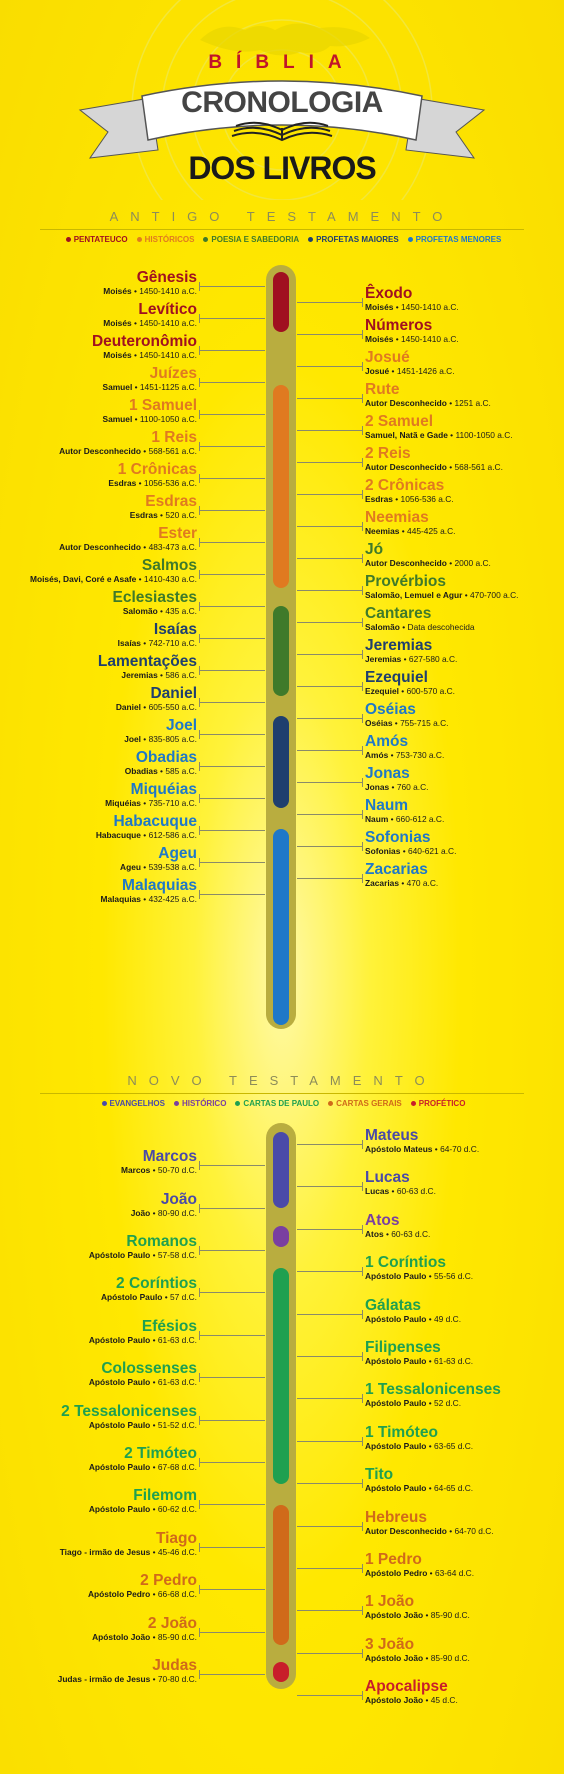  What do you see at coordinates (464, 723) in the screenshot?
I see `book-info: Oséias • 755-715 a.C.` at bounding box center [464, 723].